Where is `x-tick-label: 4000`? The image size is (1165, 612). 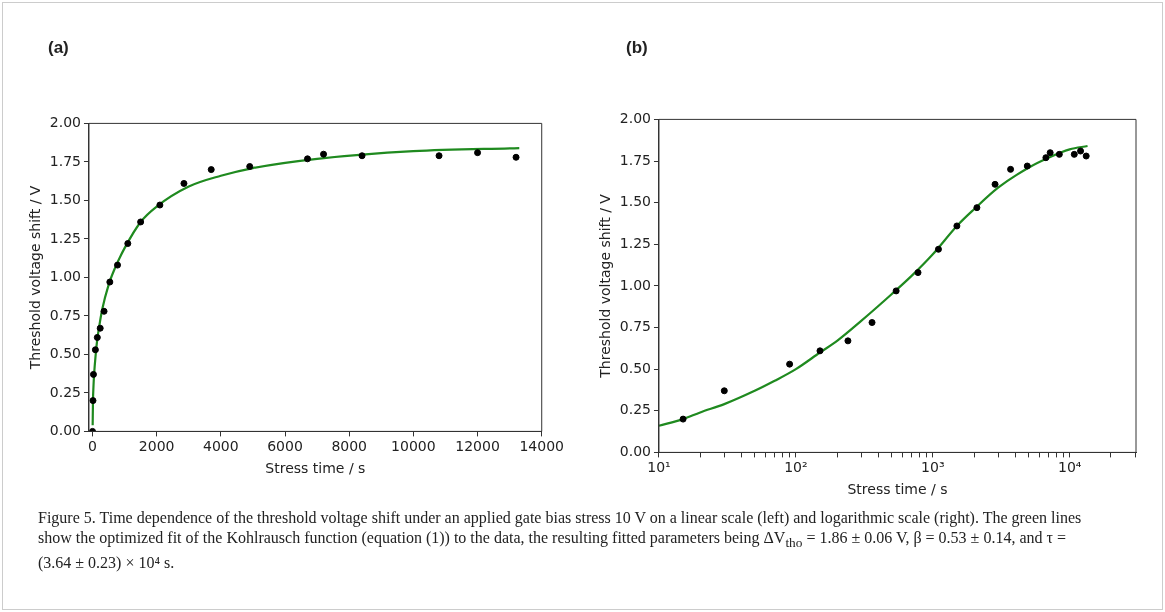 x-tick-label: 4000 is located at coordinates (221, 446).